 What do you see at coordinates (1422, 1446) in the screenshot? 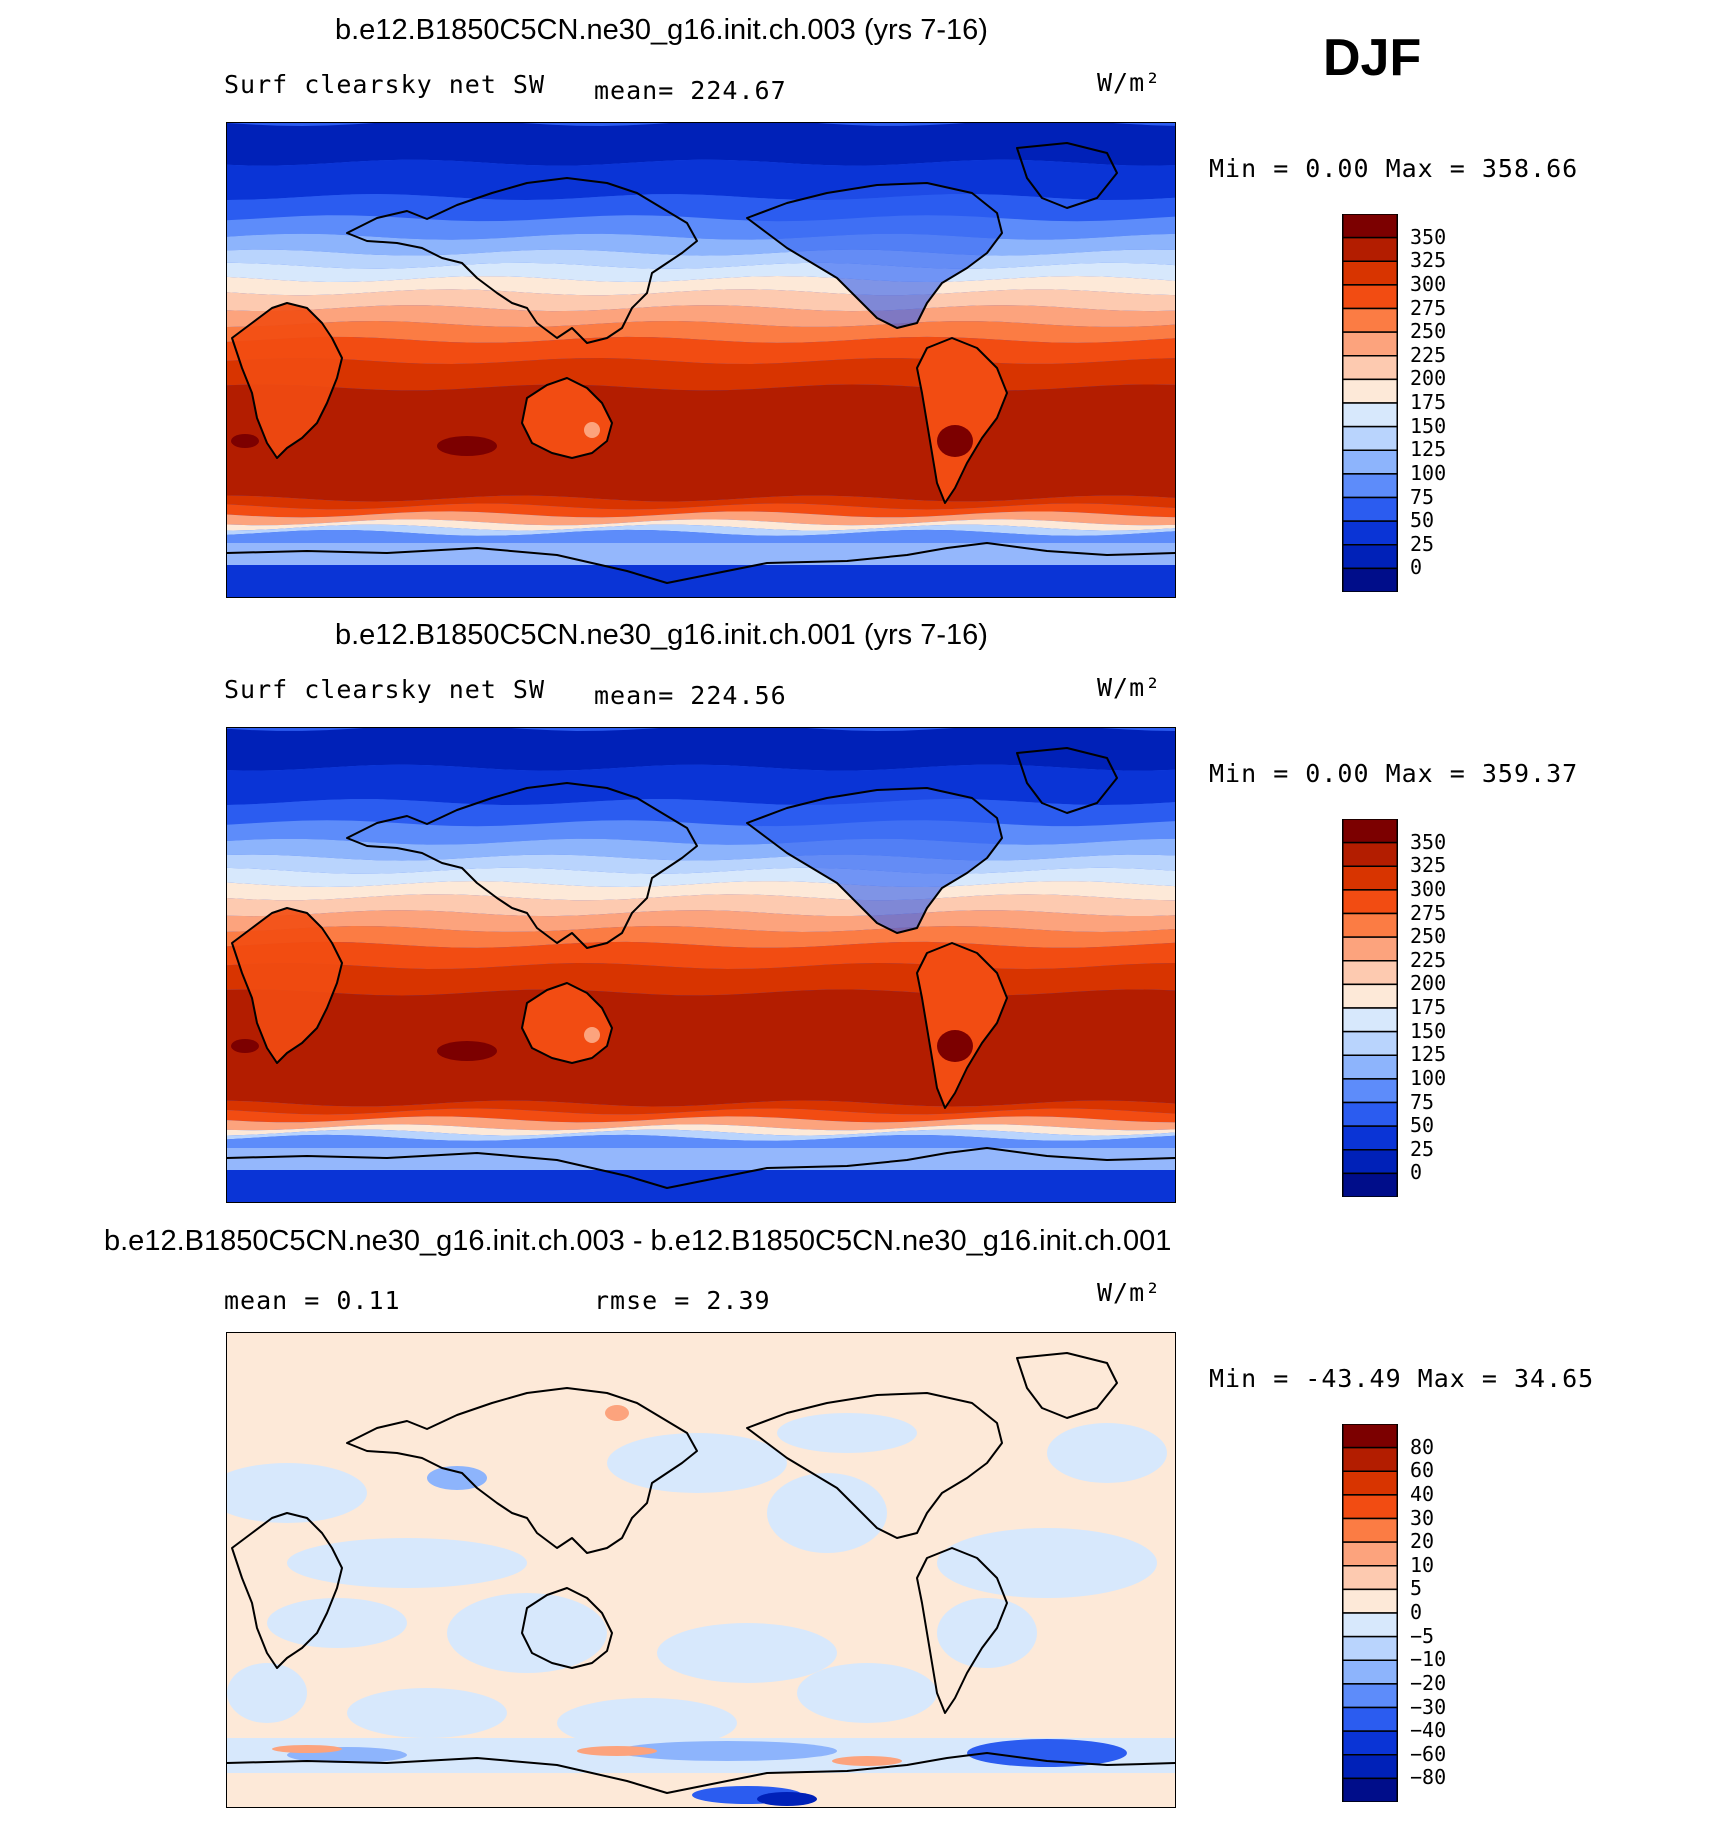
I see `colorbar-tick-label: 80` at bounding box center [1422, 1446].